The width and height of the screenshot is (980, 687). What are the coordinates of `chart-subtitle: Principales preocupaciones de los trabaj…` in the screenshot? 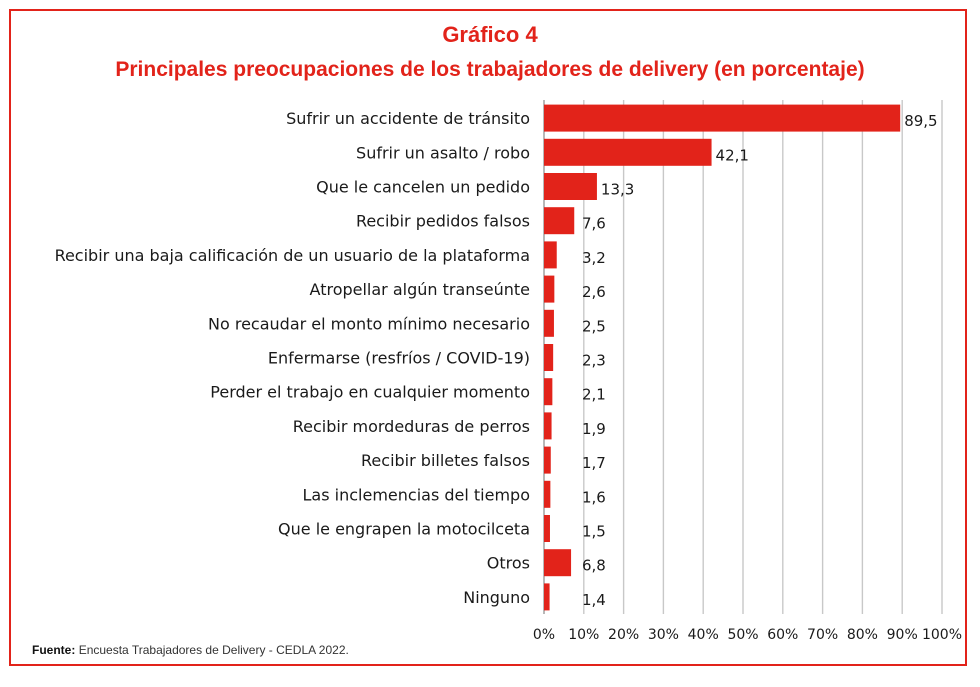 It's located at (490, 69).